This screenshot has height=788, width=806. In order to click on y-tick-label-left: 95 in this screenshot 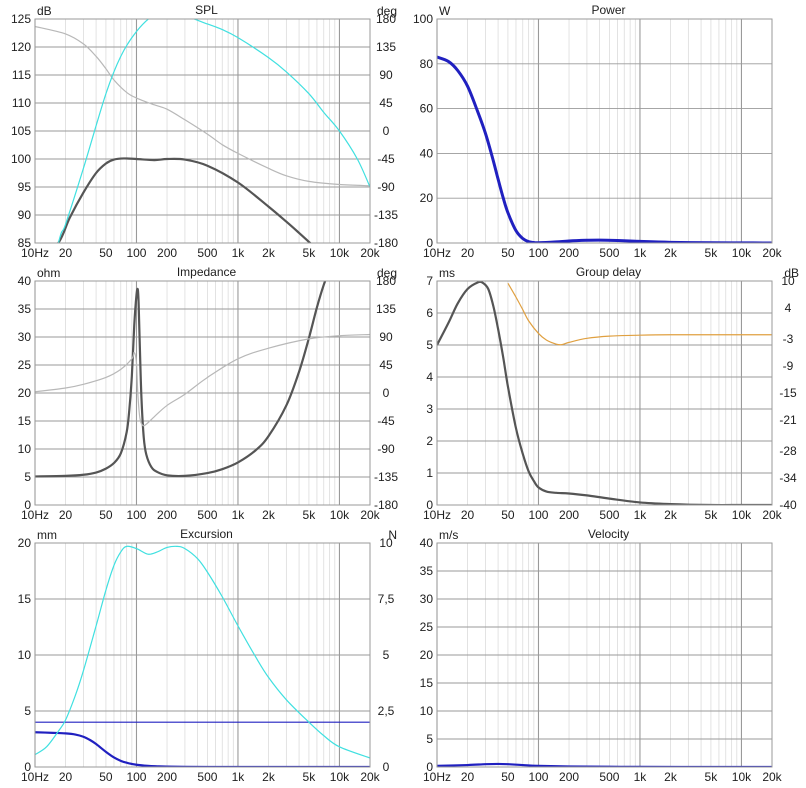, I will do `click(25, 187)`.